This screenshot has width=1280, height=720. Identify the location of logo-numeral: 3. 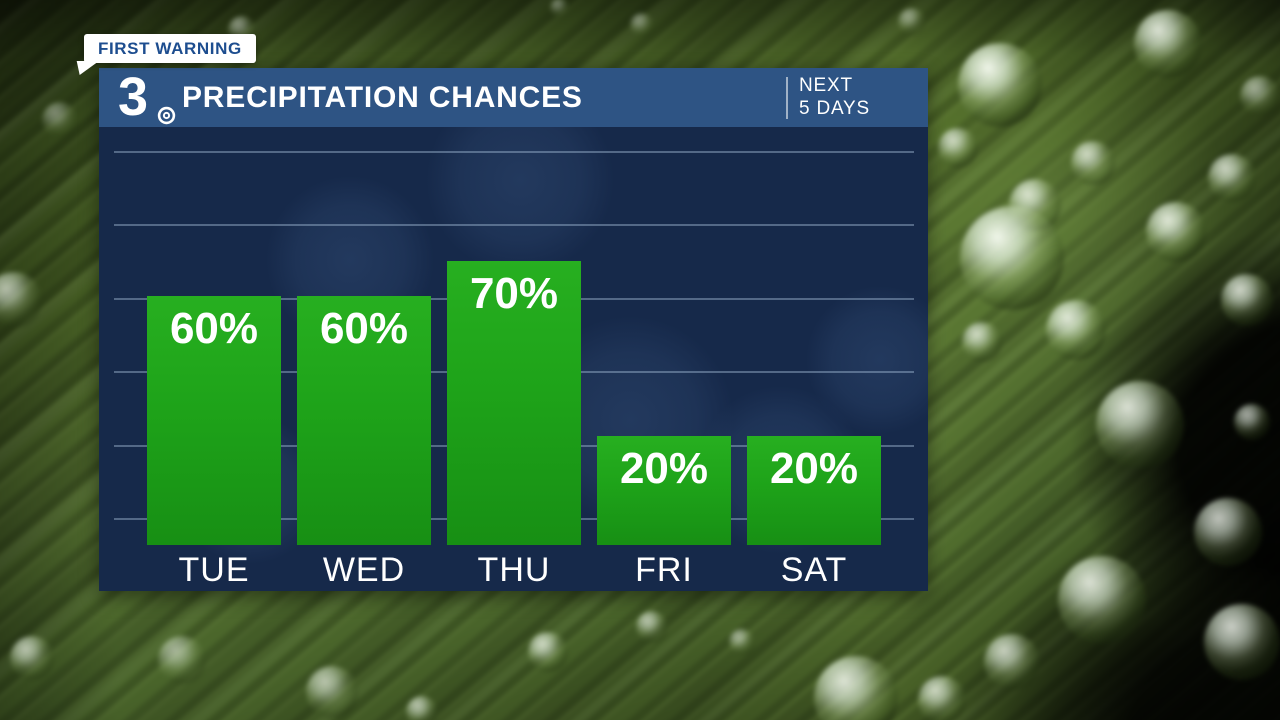
(133, 96).